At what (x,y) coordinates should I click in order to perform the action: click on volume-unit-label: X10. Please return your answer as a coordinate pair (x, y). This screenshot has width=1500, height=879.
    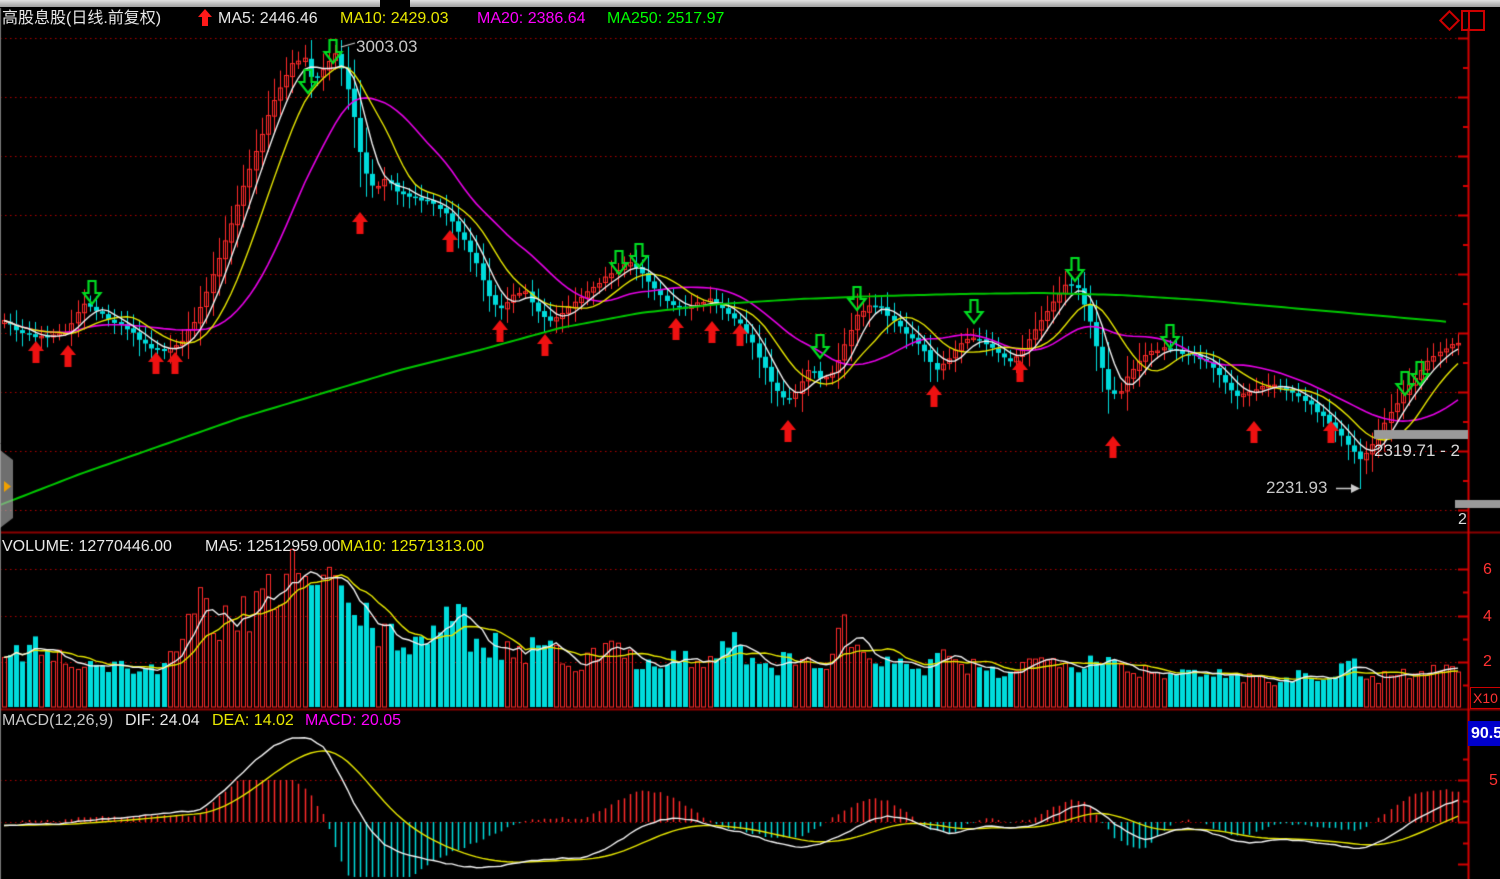
    Looking at the image, I should click on (1485, 698).